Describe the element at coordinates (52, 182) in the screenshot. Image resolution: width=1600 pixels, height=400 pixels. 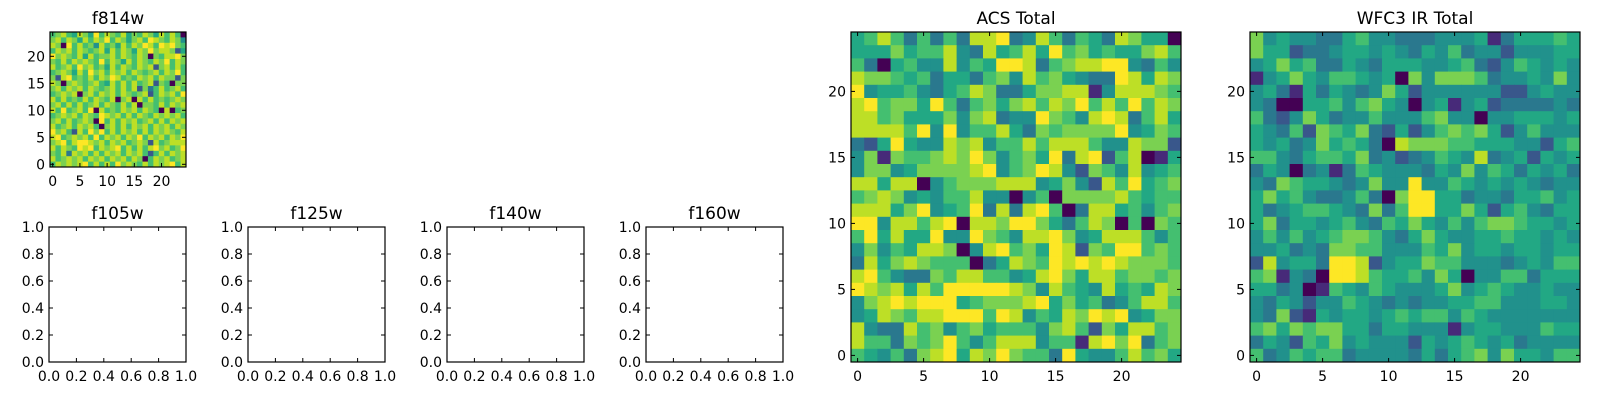
I see `x-tick-label: 0` at that location.